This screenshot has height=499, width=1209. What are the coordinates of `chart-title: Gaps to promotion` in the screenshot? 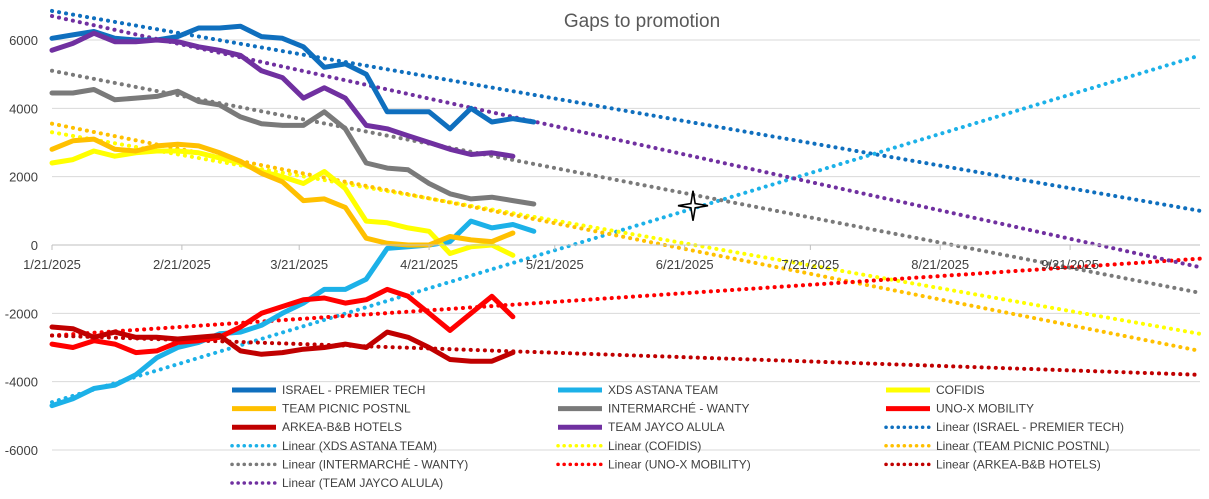 It's located at (642, 21).